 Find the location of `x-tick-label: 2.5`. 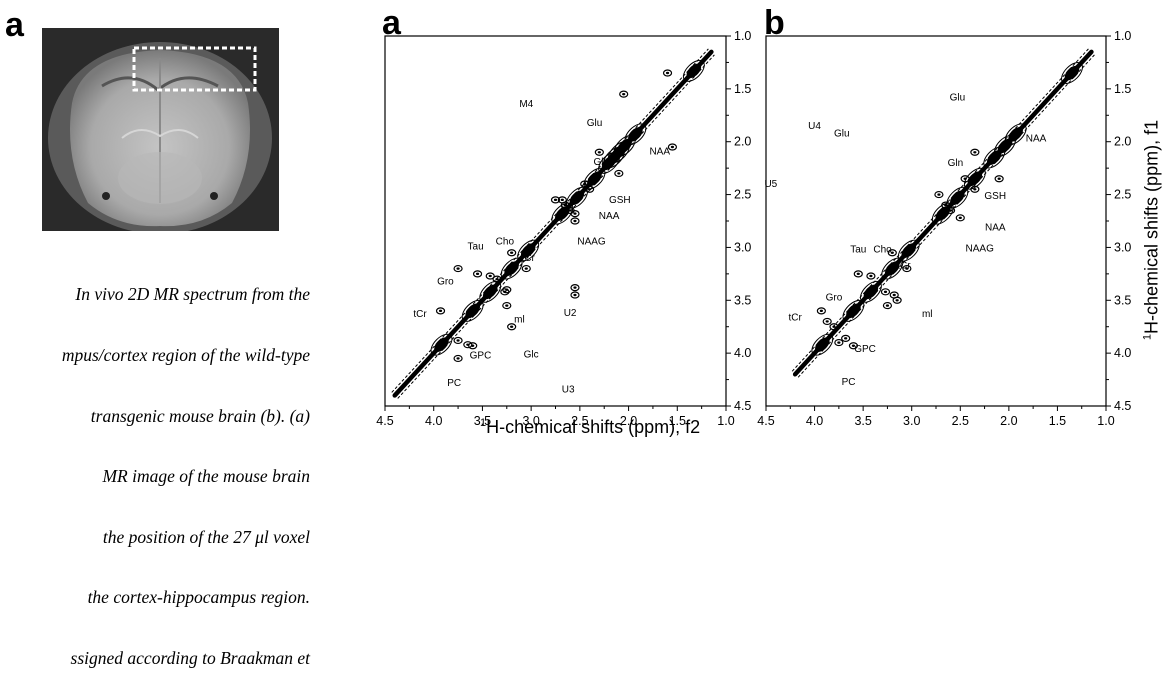

x-tick-label: 2.5 is located at coordinates (579, 421).